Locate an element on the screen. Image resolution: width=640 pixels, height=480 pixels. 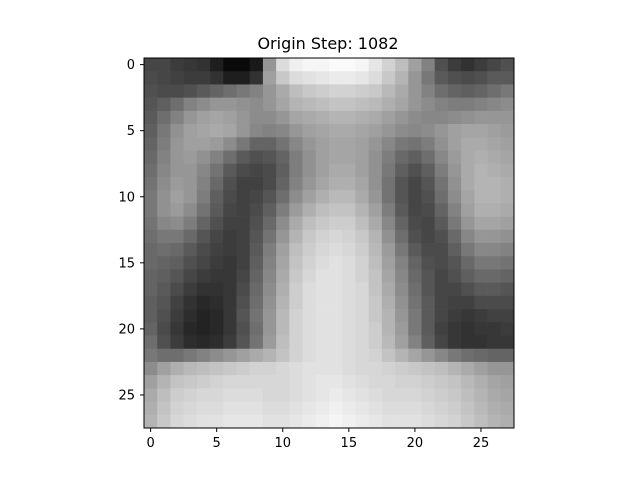
x-tick-label: 15 is located at coordinates (349, 443).